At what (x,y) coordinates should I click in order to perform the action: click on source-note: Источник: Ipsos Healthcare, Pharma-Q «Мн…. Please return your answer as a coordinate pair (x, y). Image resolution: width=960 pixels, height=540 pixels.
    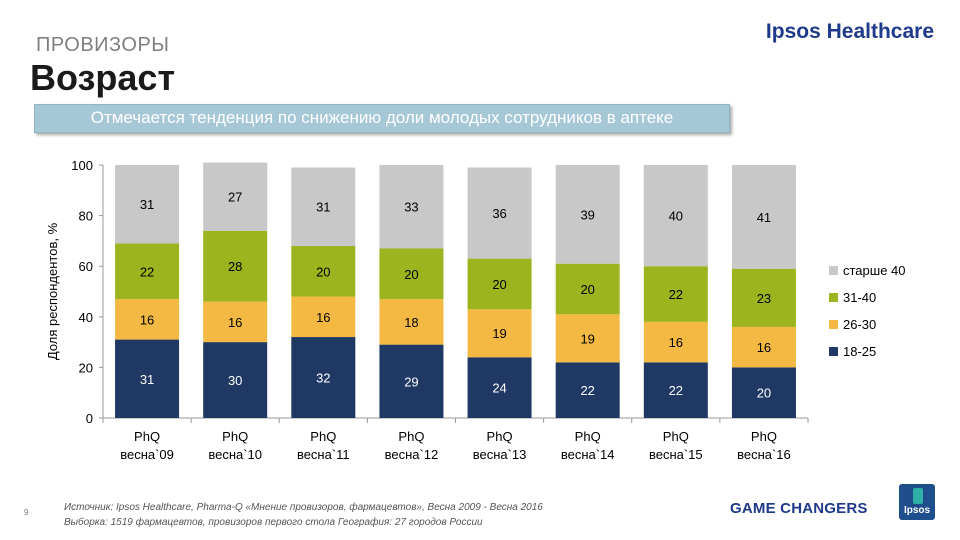
    Looking at the image, I should click on (303, 507).